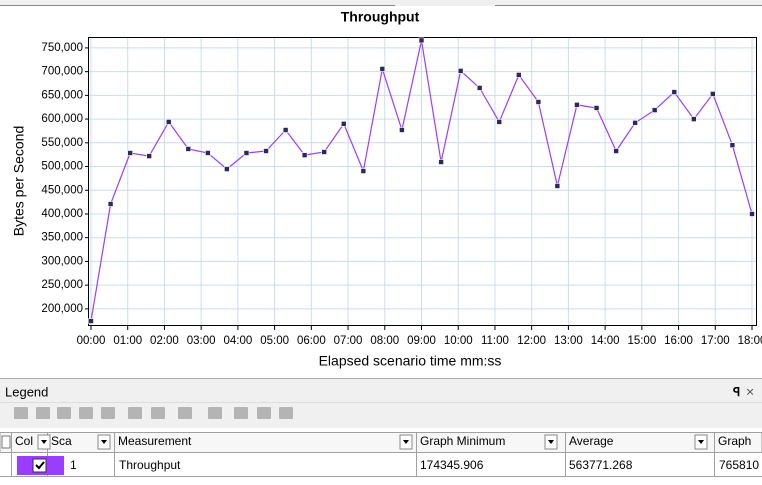 Image resolution: width=762 pixels, height=485 pixels. What do you see at coordinates (62, 95) in the screenshot?
I see `y-tick-label: 650,000` at bounding box center [62, 95].